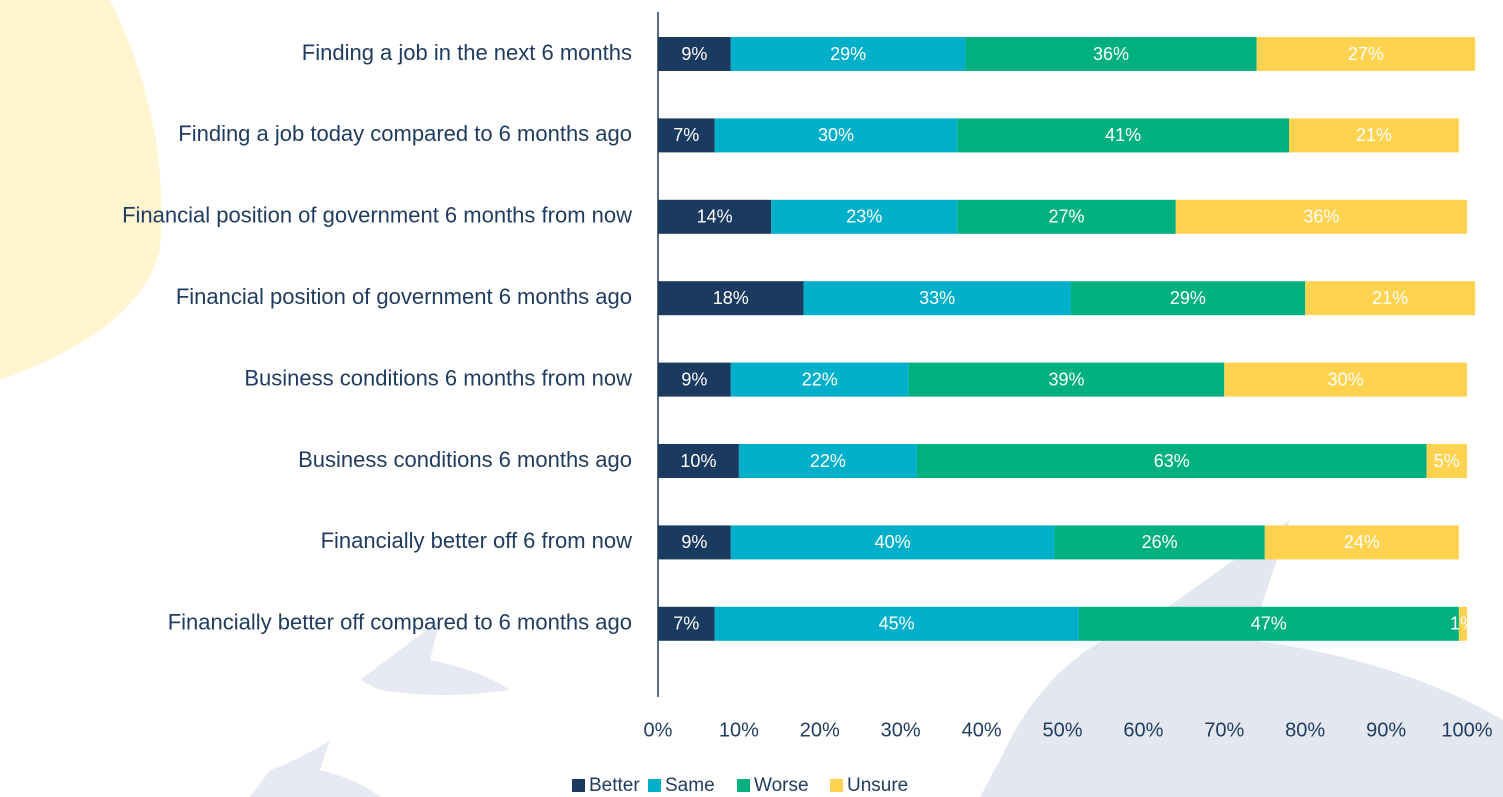 This screenshot has height=797, width=1503. Describe the element at coordinates (781, 785) in the screenshot. I see `legend-label: Worse` at that location.